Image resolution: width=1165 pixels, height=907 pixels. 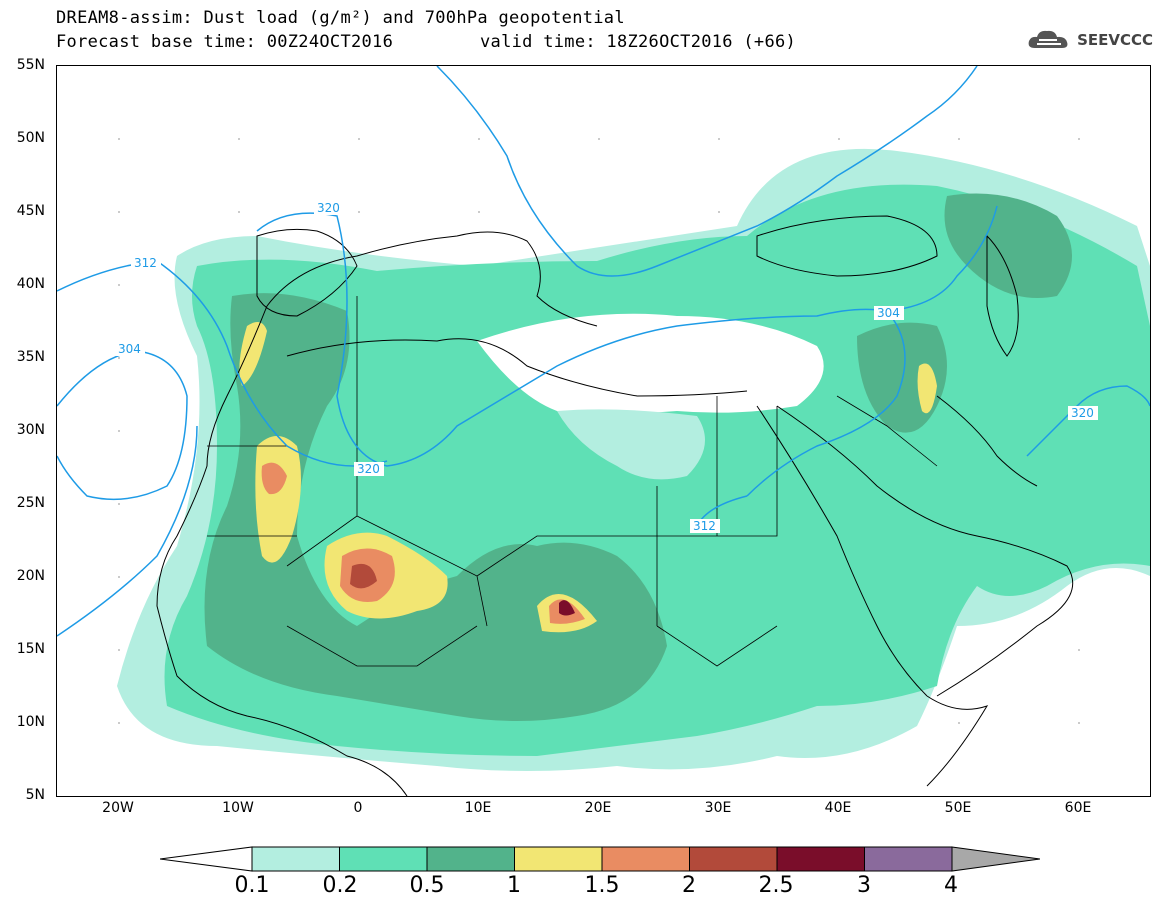 What do you see at coordinates (602, 885) in the screenshot?
I see `colorbar-label: 1.5` at bounding box center [602, 885].